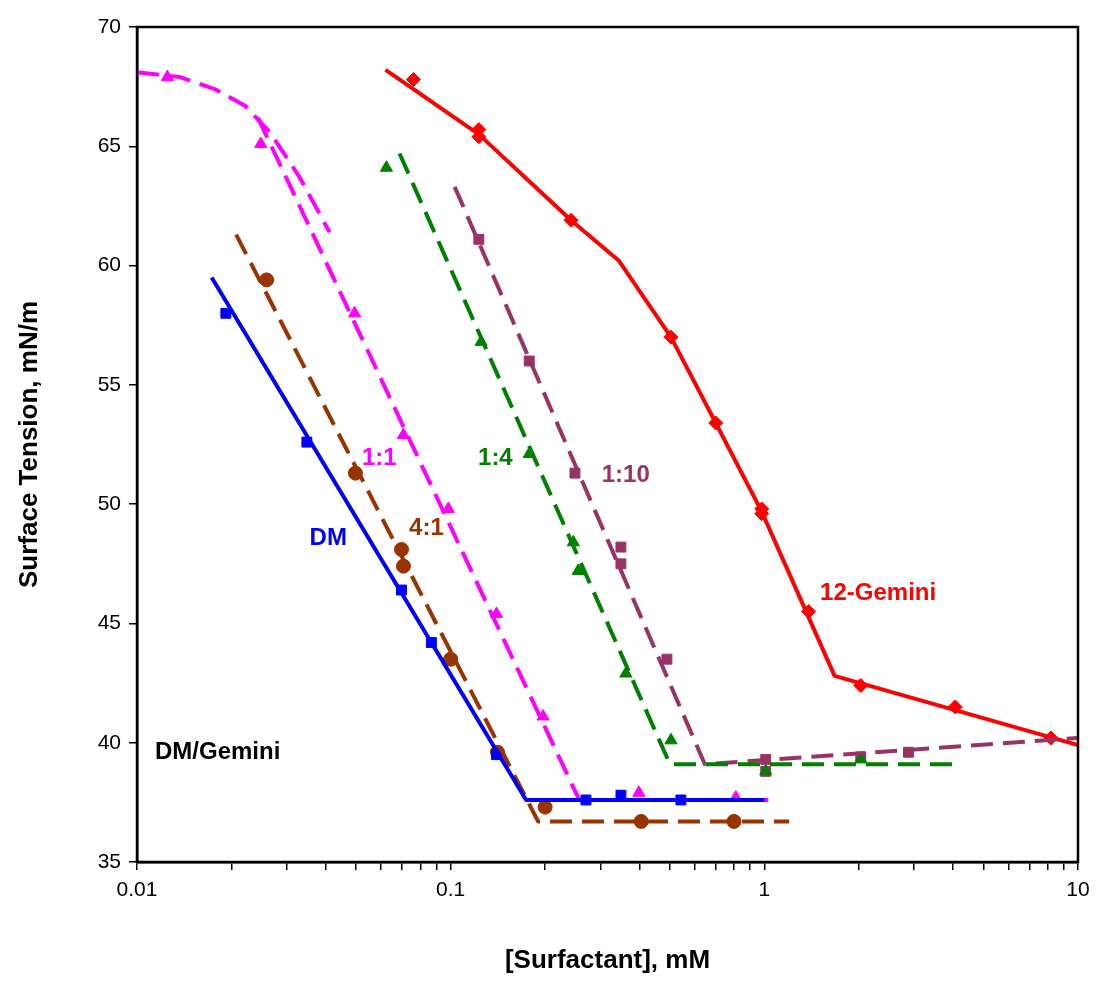 This screenshot has height=990, width=1104. I want to click on y-tick-label: 60, so click(109, 264).